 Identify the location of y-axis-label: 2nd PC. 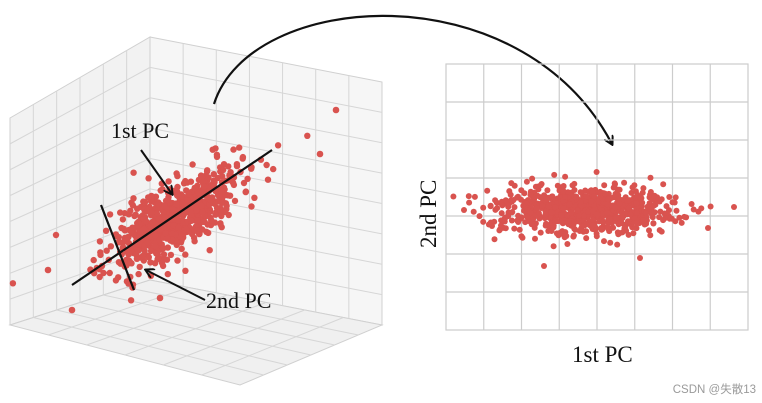
(428, 213).